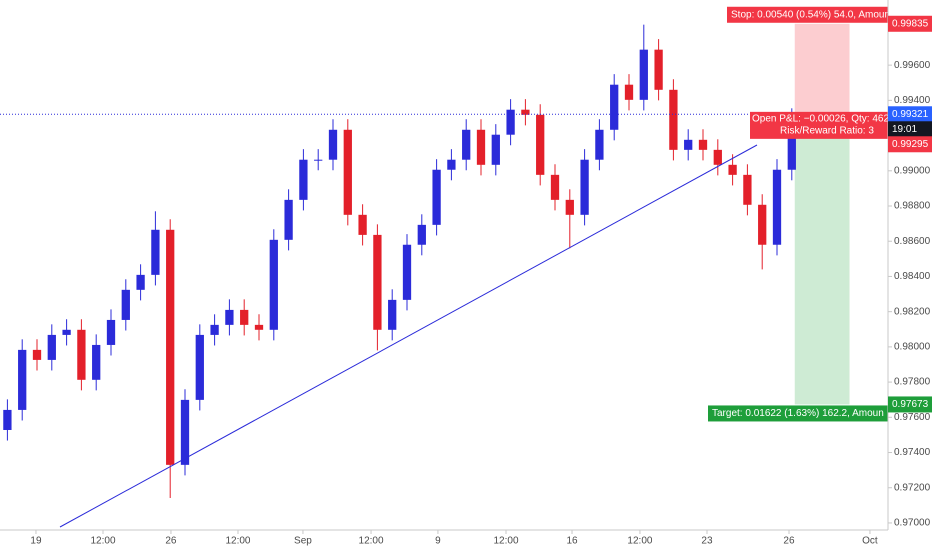 The height and width of the screenshot is (550, 932). I want to click on target-text: Target: 0.01622 (1.63%) 162.2, Amoun, so click(798, 413).